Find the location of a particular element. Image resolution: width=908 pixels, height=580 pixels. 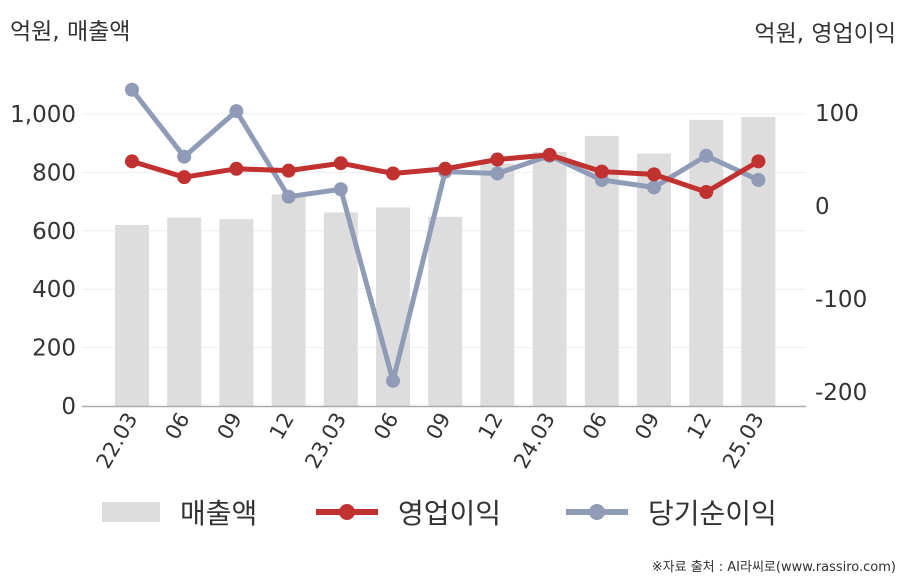

legend-revenue-swatch is located at coordinates (131, 512).